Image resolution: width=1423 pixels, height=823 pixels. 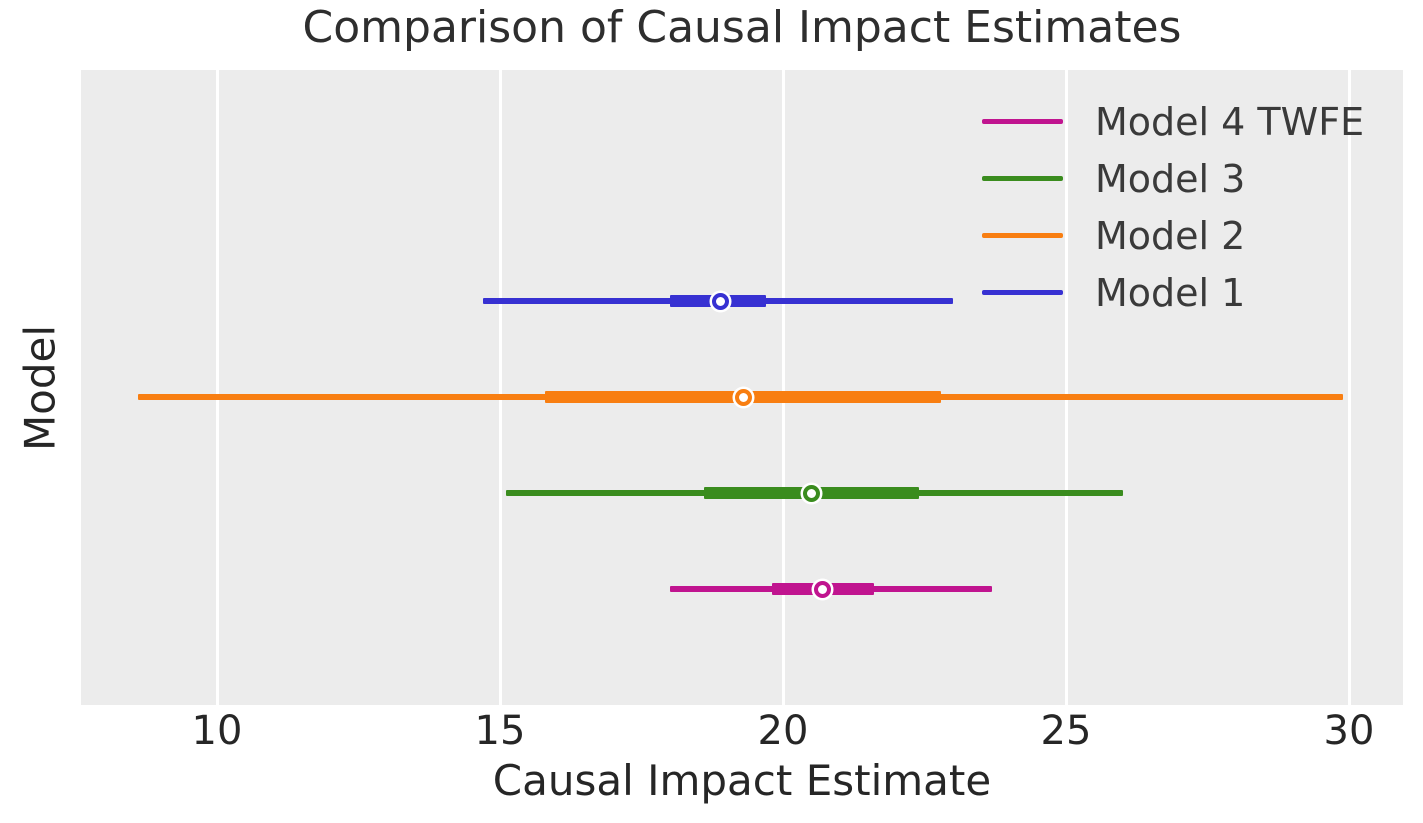 I want to click on legend-label: Model 4 TWFE, so click(x=1230, y=121).